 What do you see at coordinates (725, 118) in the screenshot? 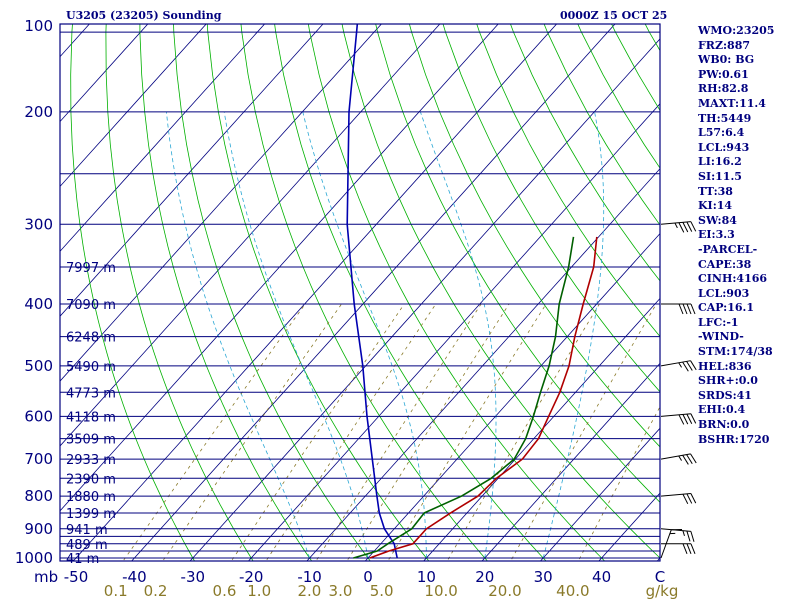
I see `index-line: TH:5449` at bounding box center [725, 118].